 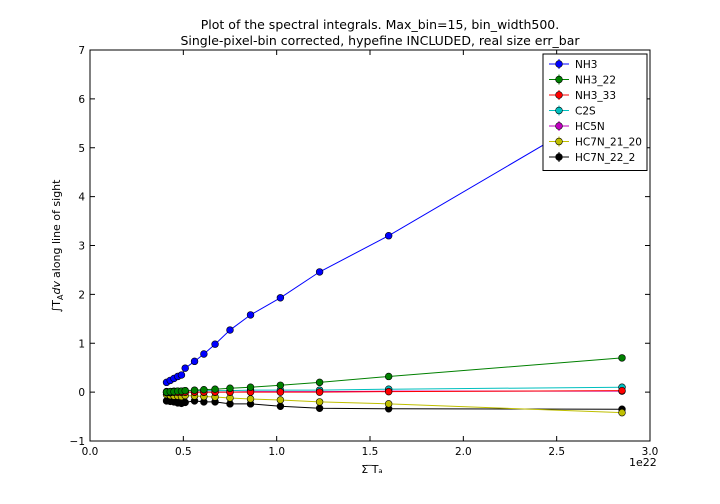 I want to click on y-axis-label: ∫TAdv along line of sight, so click(x=57, y=246).